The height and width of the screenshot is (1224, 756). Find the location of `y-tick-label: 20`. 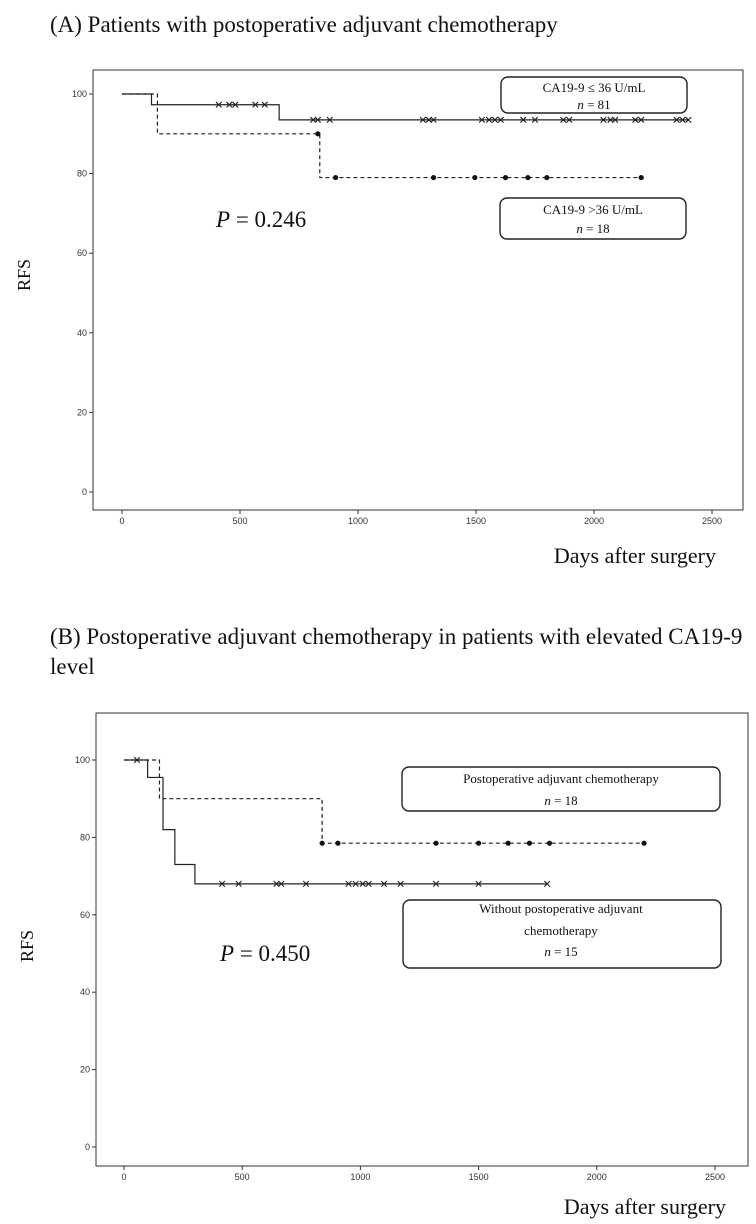

y-tick-label: 20 is located at coordinates (85, 1070).